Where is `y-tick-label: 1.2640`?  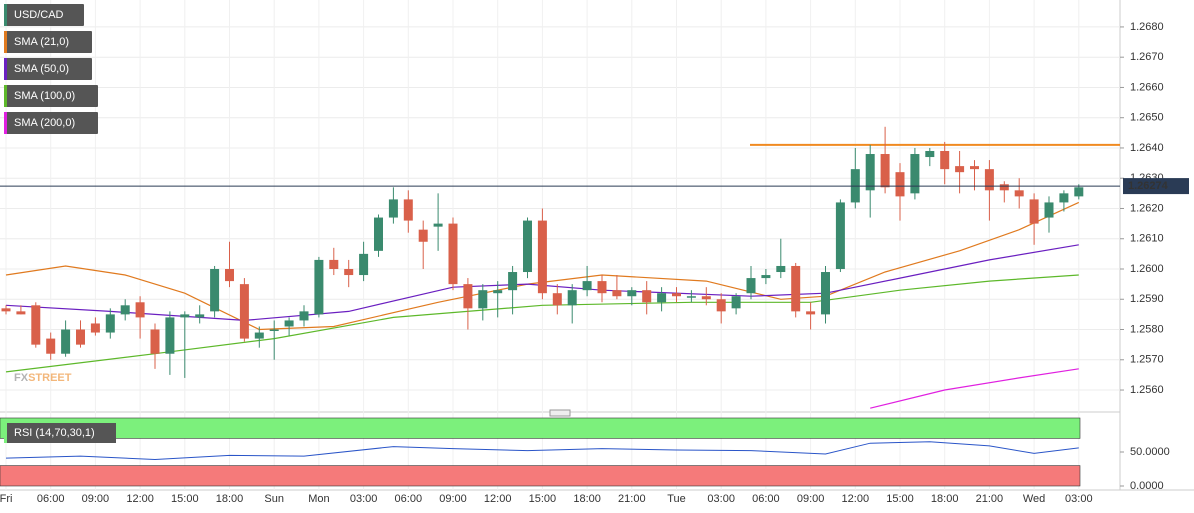 y-tick-label: 1.2640 is located at coordinates (1147, 148).